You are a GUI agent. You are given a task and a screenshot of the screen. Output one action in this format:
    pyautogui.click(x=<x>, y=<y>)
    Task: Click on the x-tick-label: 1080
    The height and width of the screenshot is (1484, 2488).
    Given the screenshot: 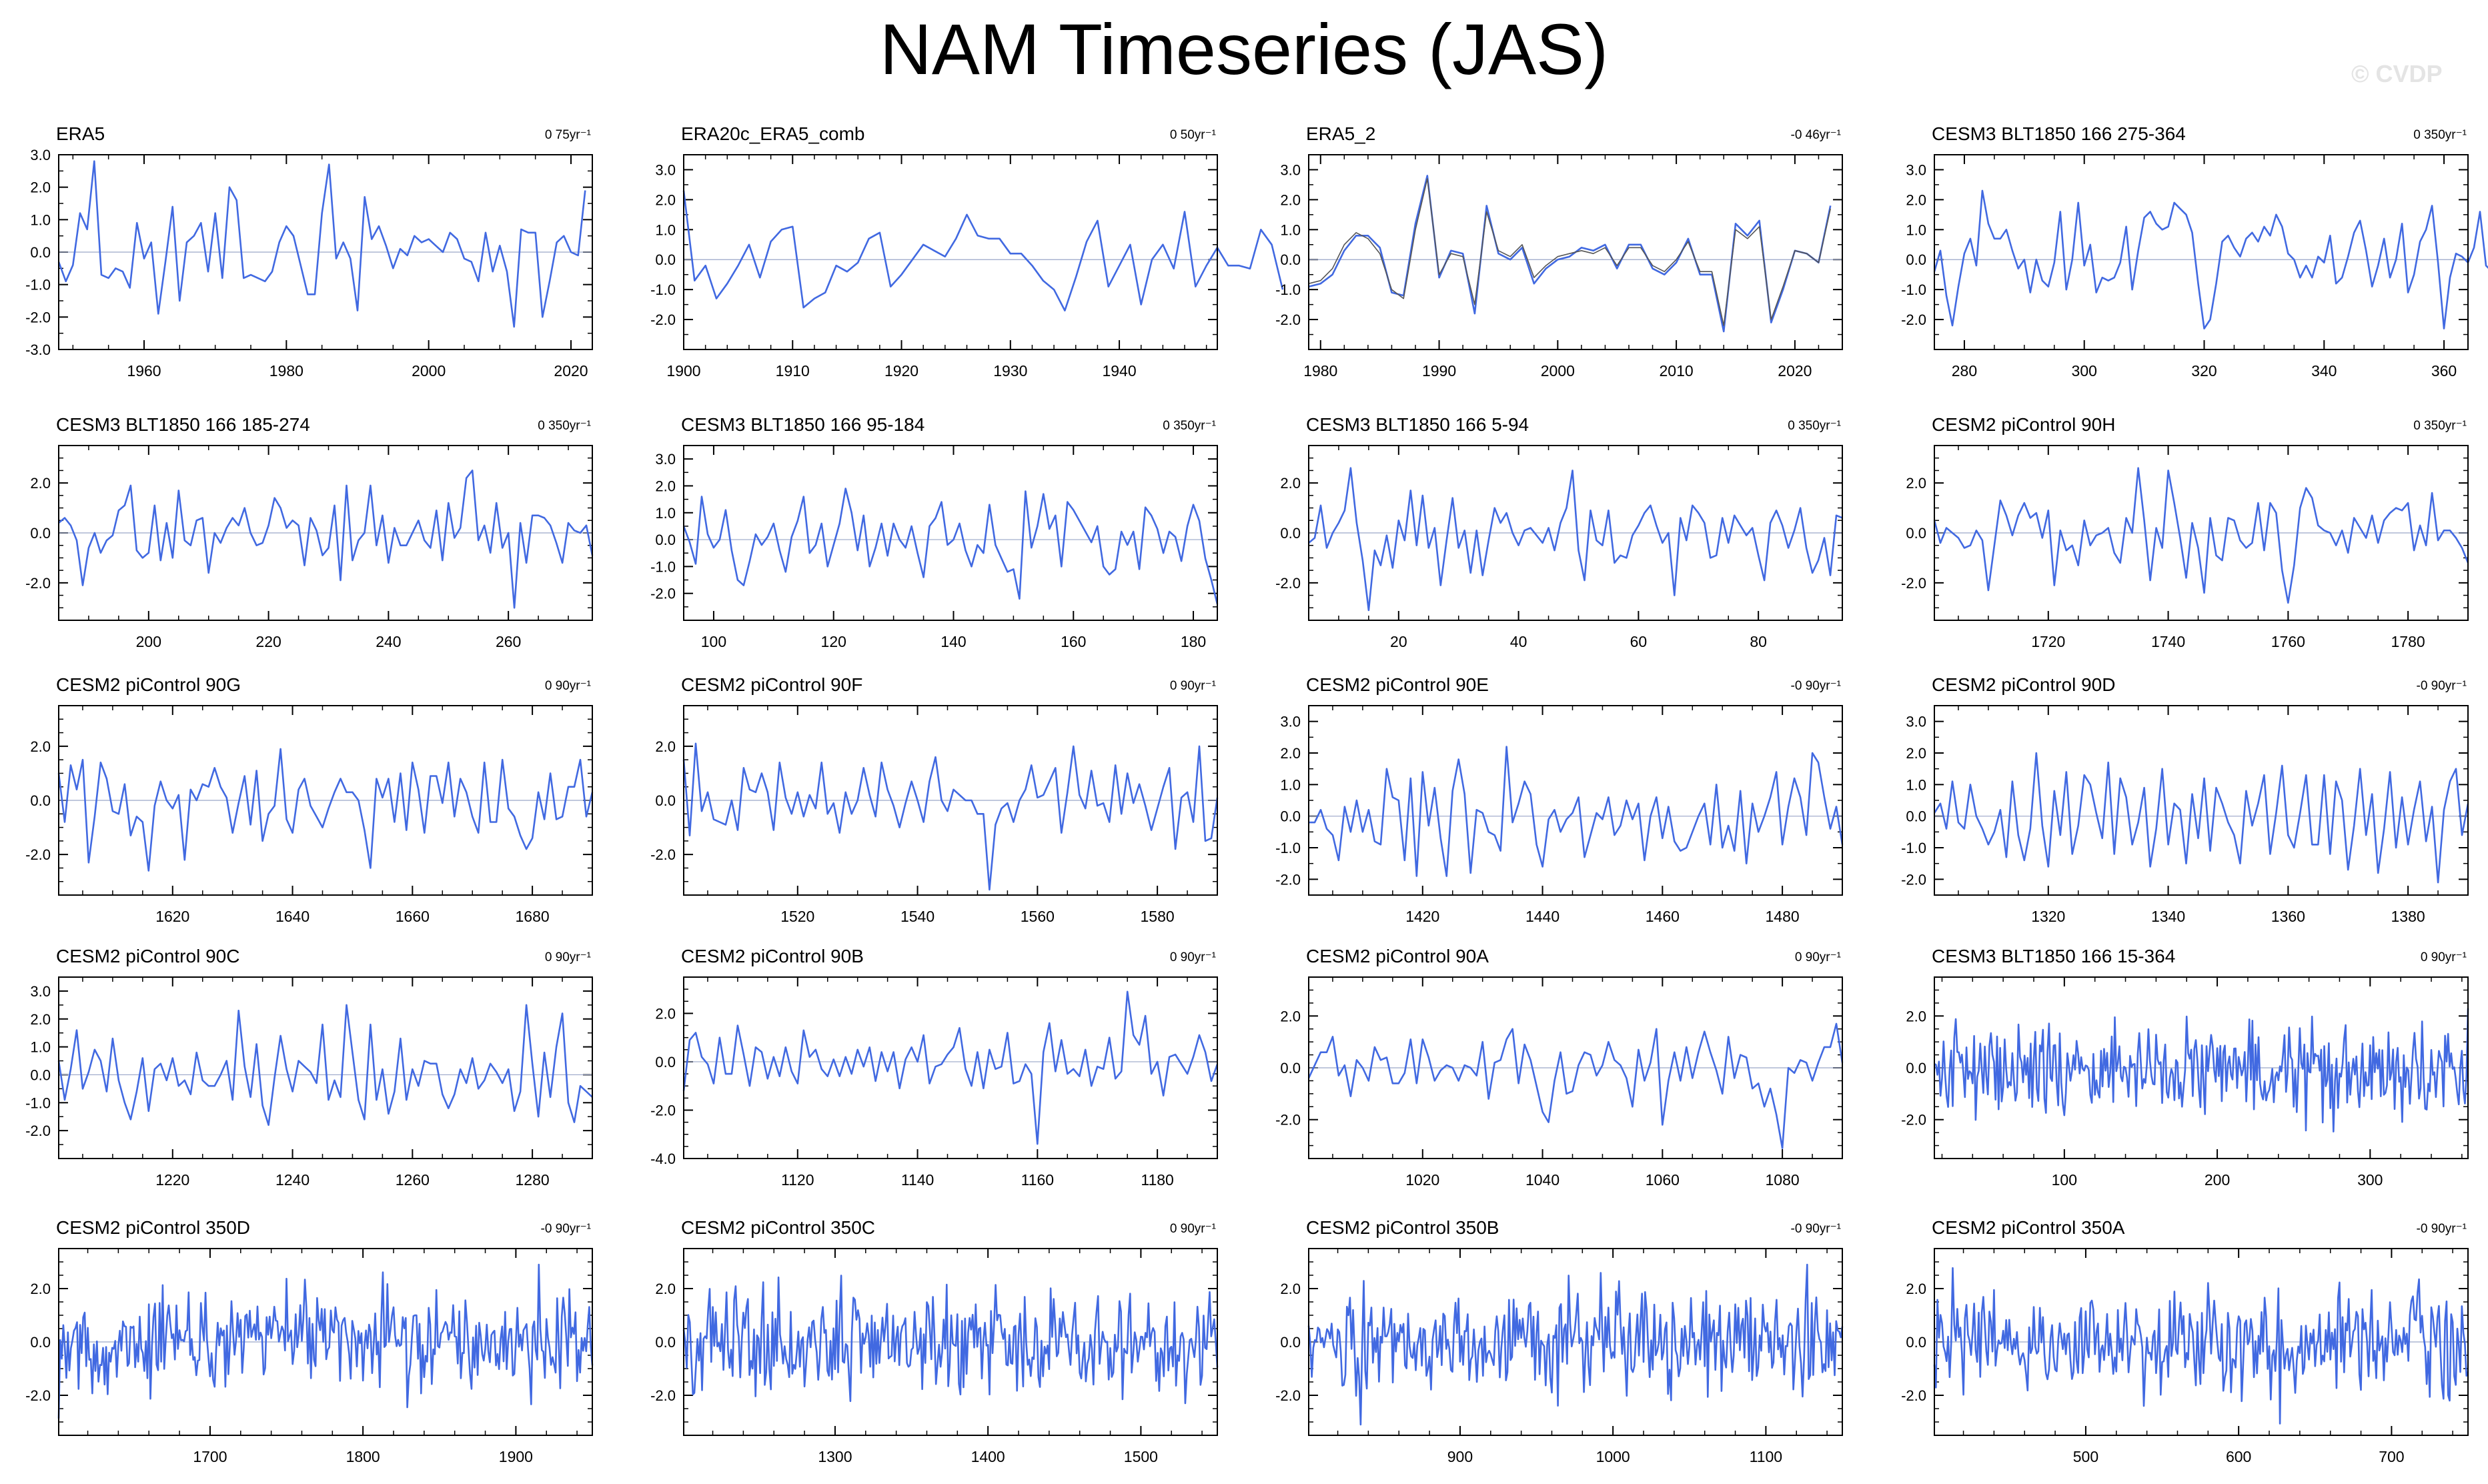 What is the action you would take?
    pyautogui.click(x=1783, y=1180)
    